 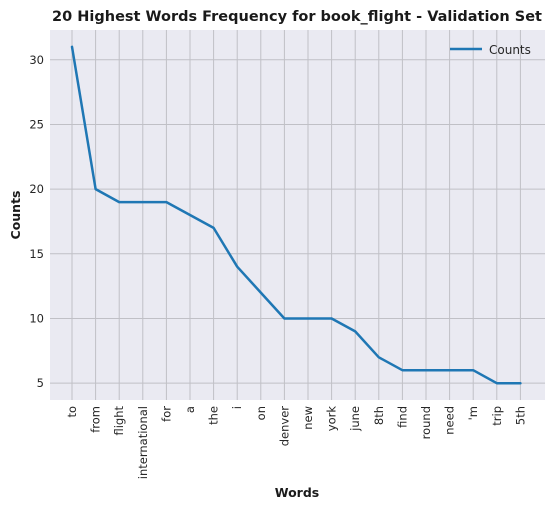 What do you see at coordinates (402, 417) in the screenshot?
I see `x-tick-label-14: find` at bounding box center [402, 417].